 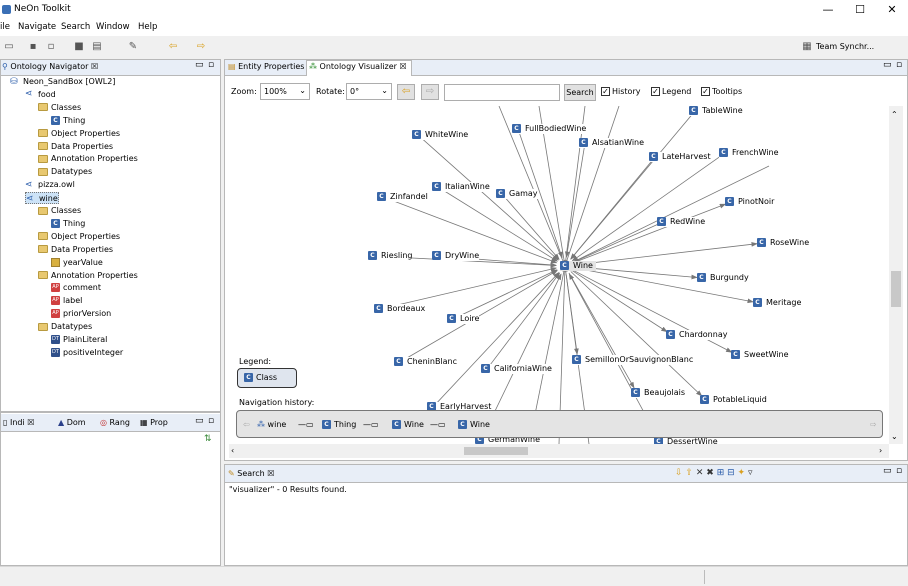 I want to click on menu-window: Window, so click(x=113, y=27).